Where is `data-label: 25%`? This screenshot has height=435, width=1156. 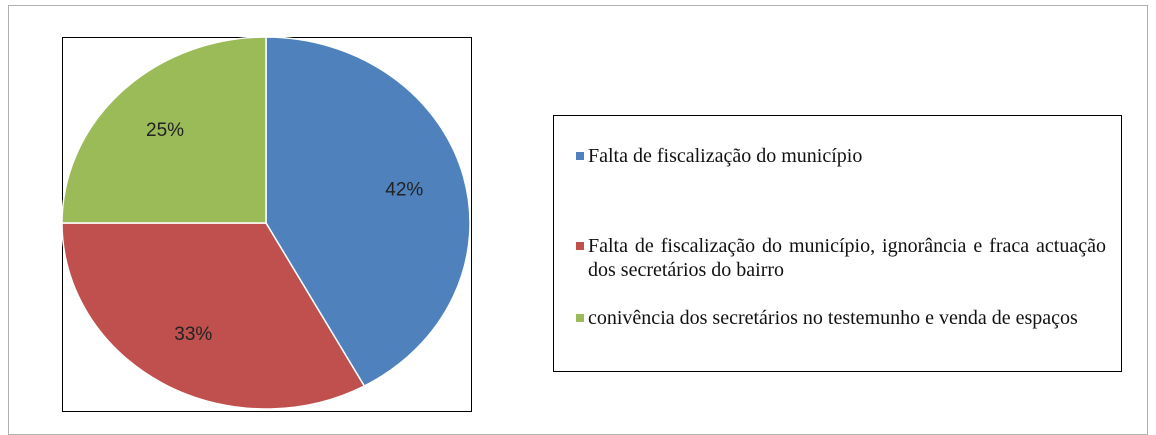
data-label: 25% is located at coordinates (165, 130).